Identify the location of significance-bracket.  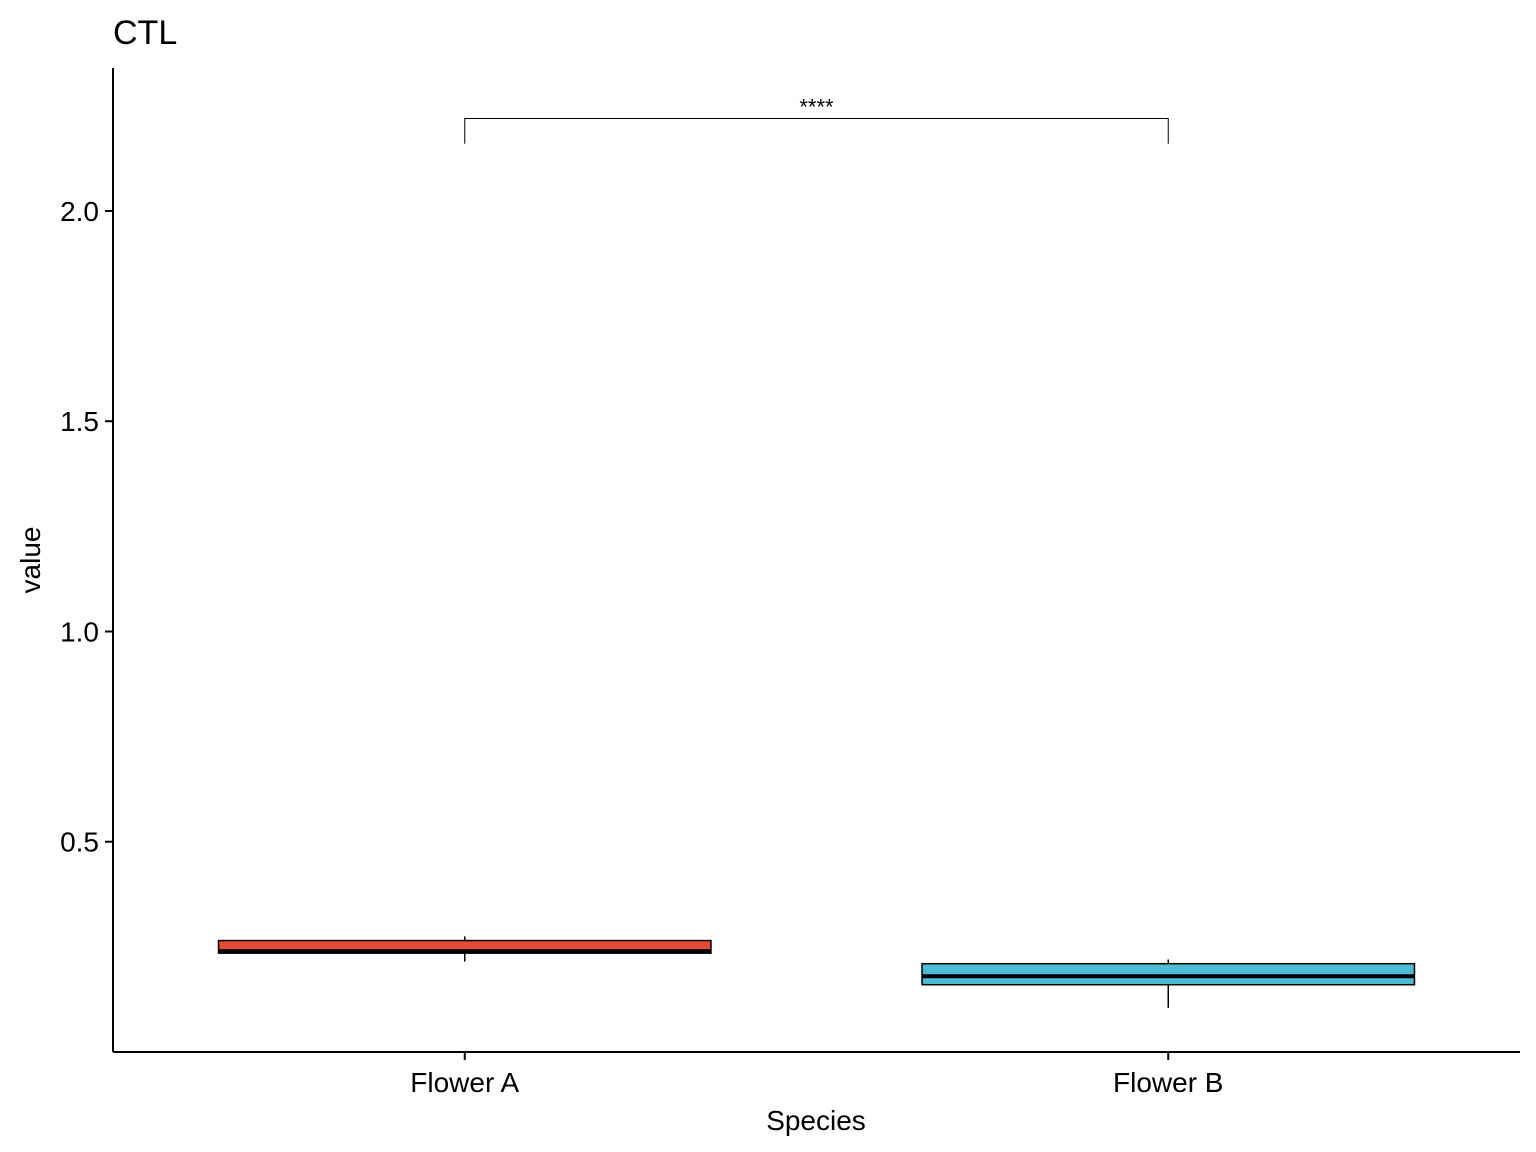
(816, 130).